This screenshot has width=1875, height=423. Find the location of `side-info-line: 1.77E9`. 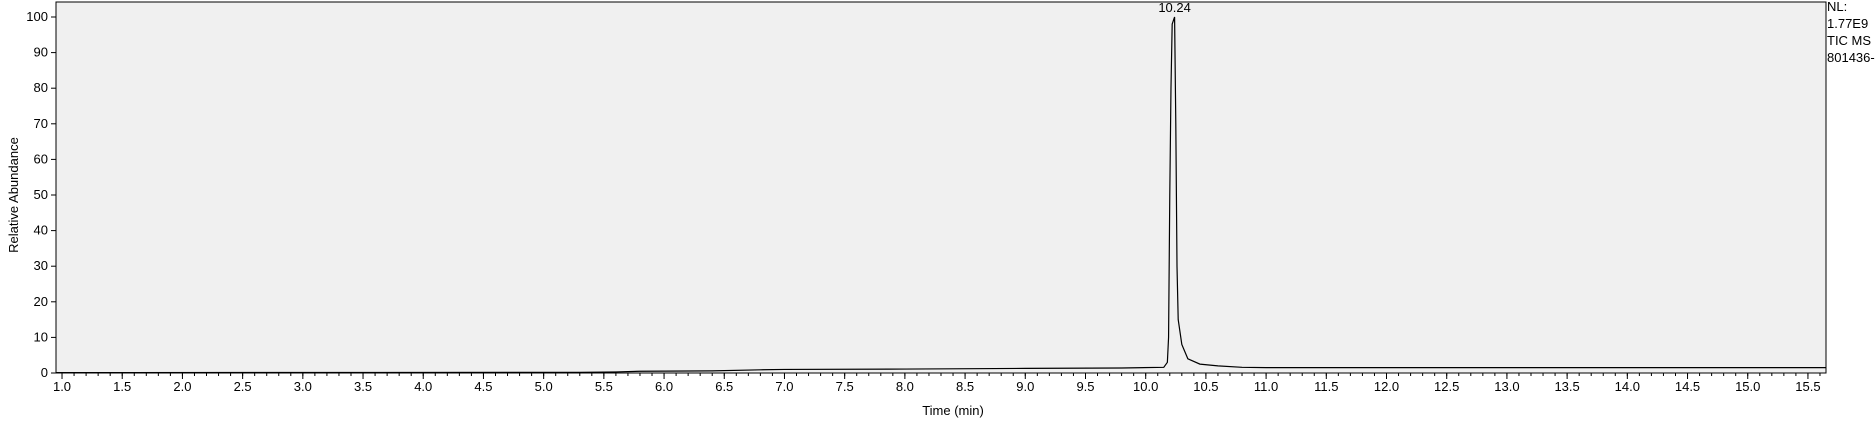

side-info-line: 1.77E9 is located at coordinates (1847, 23).